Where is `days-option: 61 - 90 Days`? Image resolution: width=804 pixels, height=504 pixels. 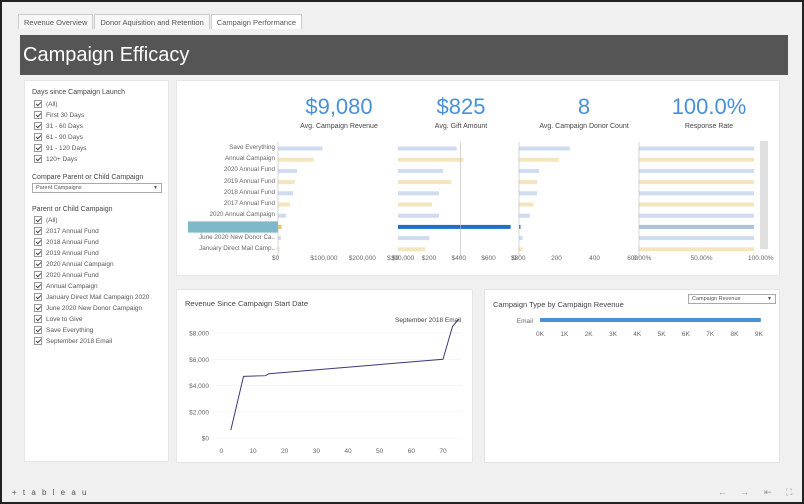
days-option: 61 - 90 Days is located at coordinates (58, 137).